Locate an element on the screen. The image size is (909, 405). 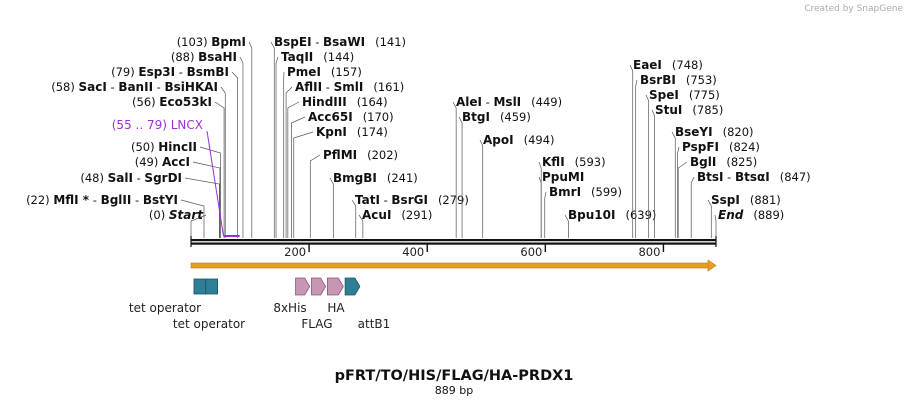
enzyme-name: BsrGI is located at coordinates (409, 200).